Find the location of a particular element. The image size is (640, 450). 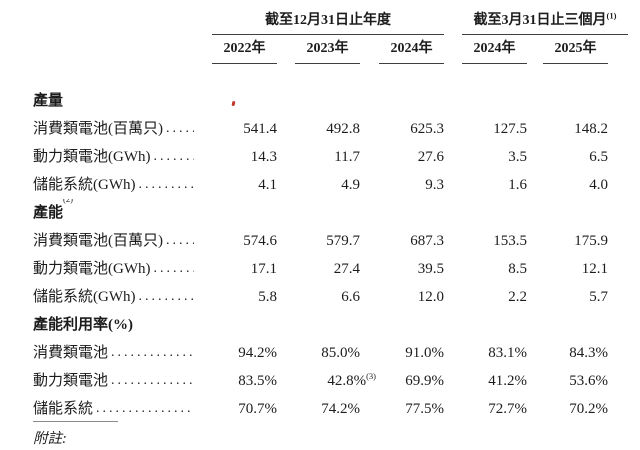

value-cell: 70.7% is located at coordinates (257, 409).